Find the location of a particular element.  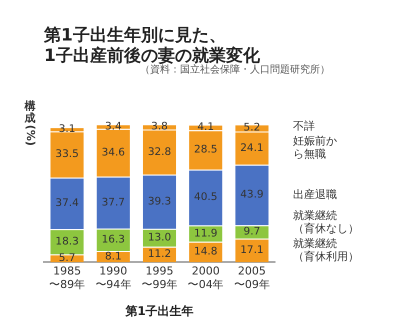

data-label: 34.6 is located at coordinates (114, 152).